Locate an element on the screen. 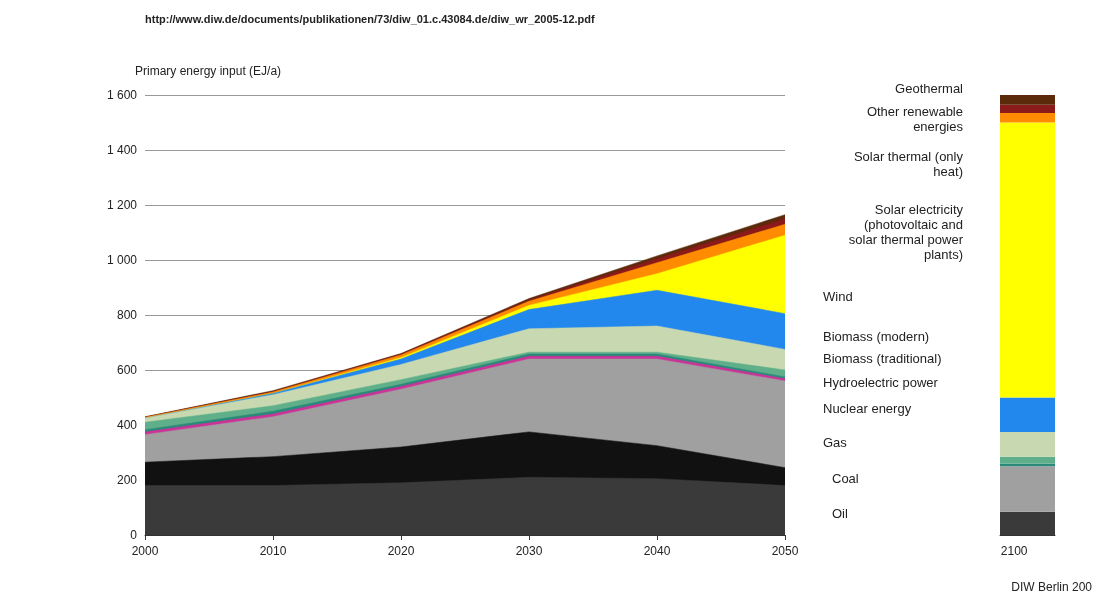 Image resolution: width=1100 pixels, height=603 pixels. y-tick-label: 1 000 is located at coordinates (122, 260).